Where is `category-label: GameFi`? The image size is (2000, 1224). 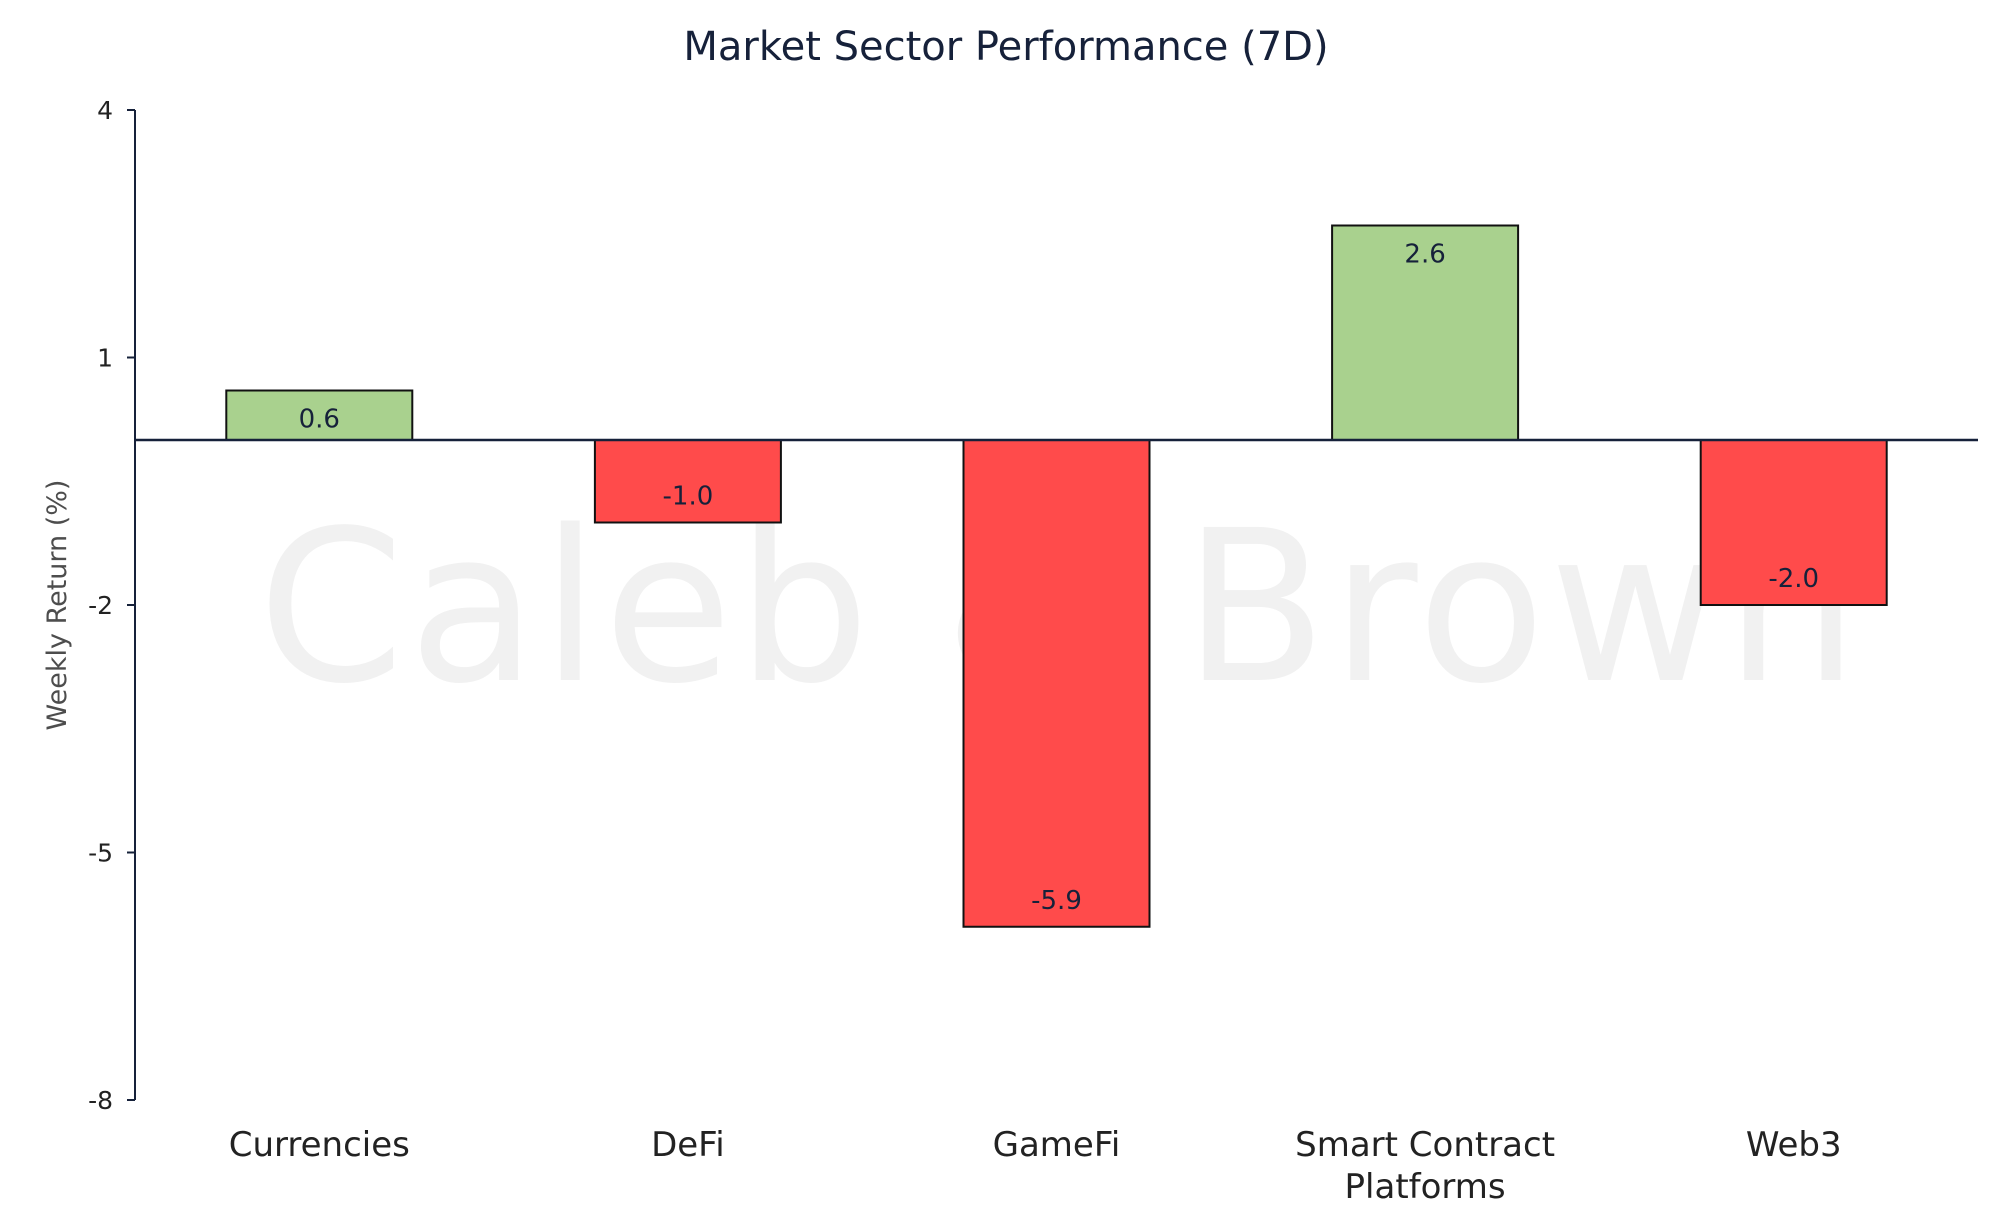 category-label: GameFi is located at coordinates (1057, 1145).